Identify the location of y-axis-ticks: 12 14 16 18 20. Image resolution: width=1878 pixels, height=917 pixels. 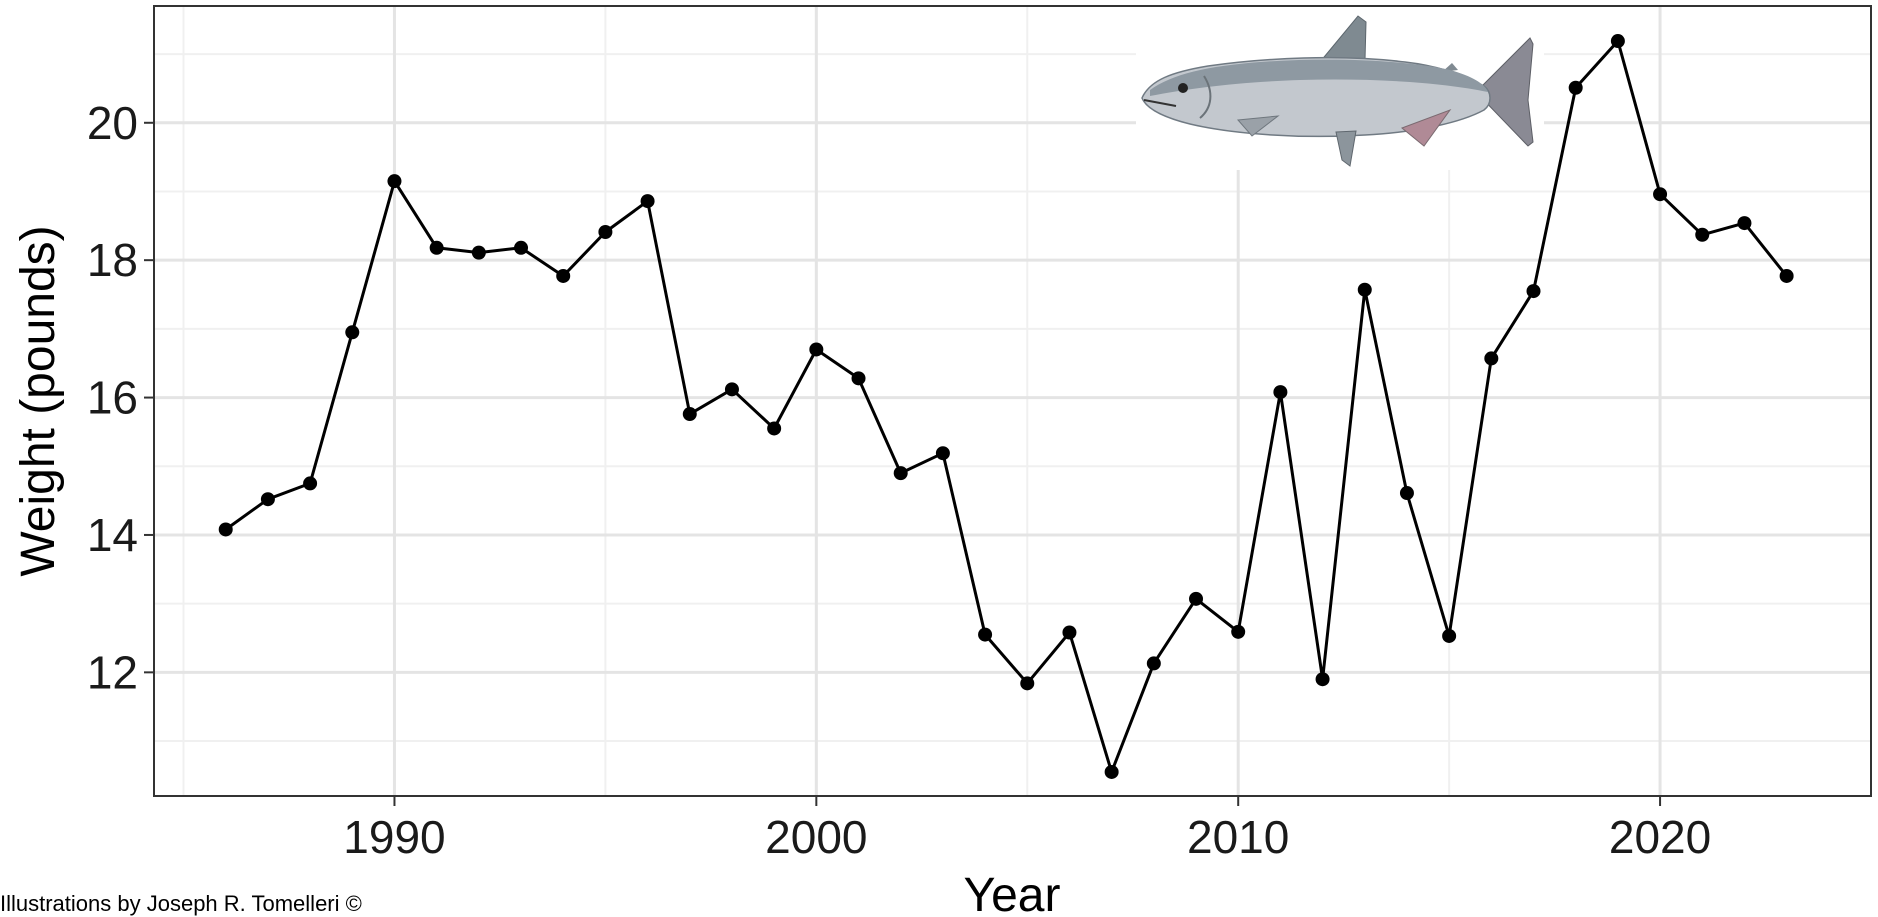
(120, 397).